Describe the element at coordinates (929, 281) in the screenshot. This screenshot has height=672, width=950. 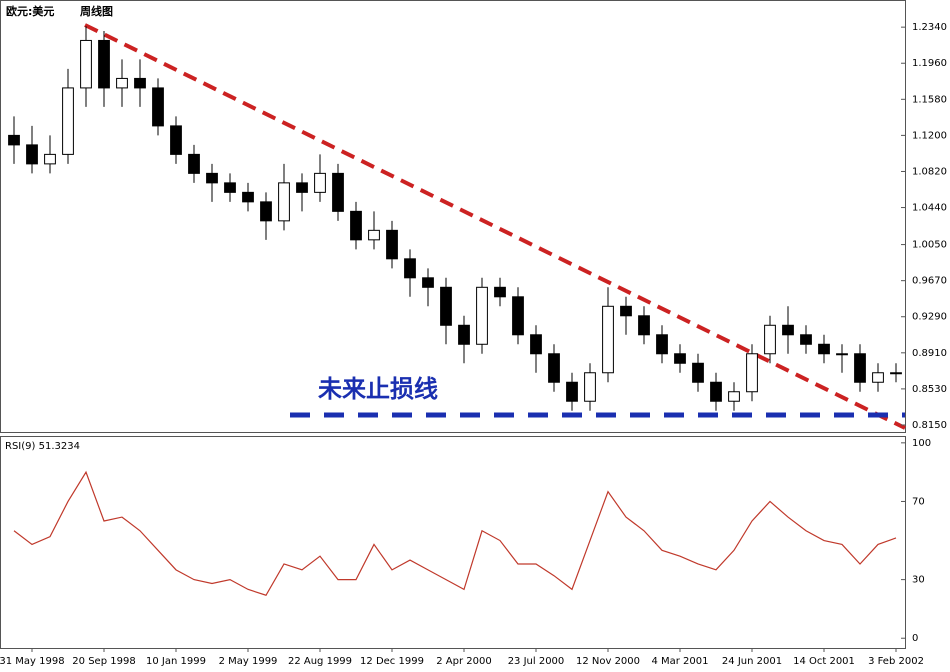
I see `y-tick-label: 0.9670` at that location.